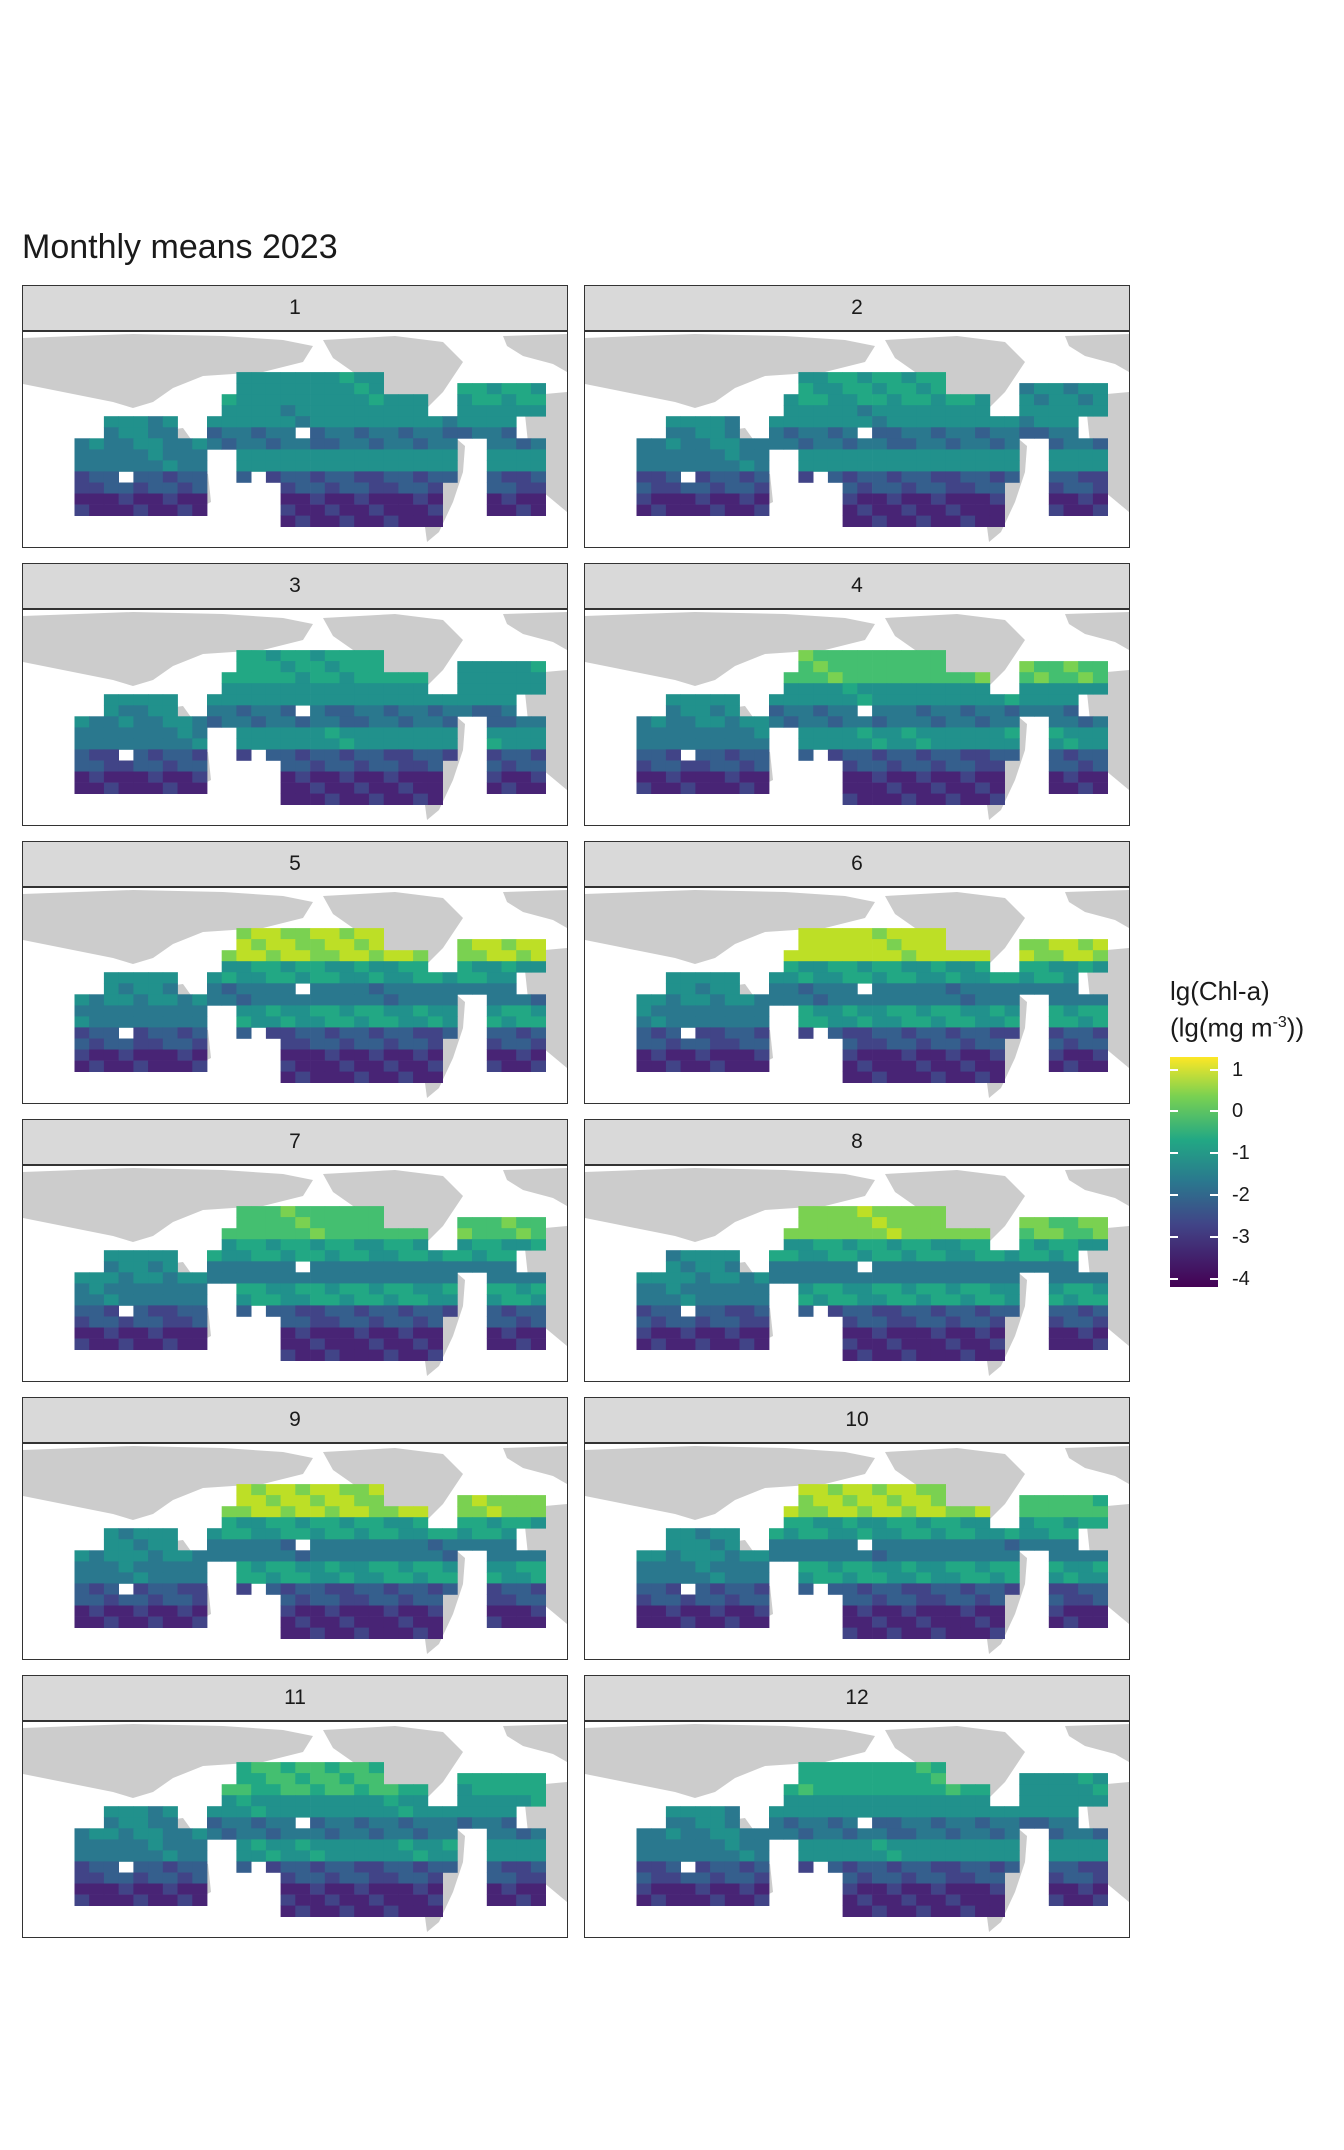  What do you see at coordinates (168, 1205) in the screenshot?
I see `land-shape` at bounding box center [168, 1205].